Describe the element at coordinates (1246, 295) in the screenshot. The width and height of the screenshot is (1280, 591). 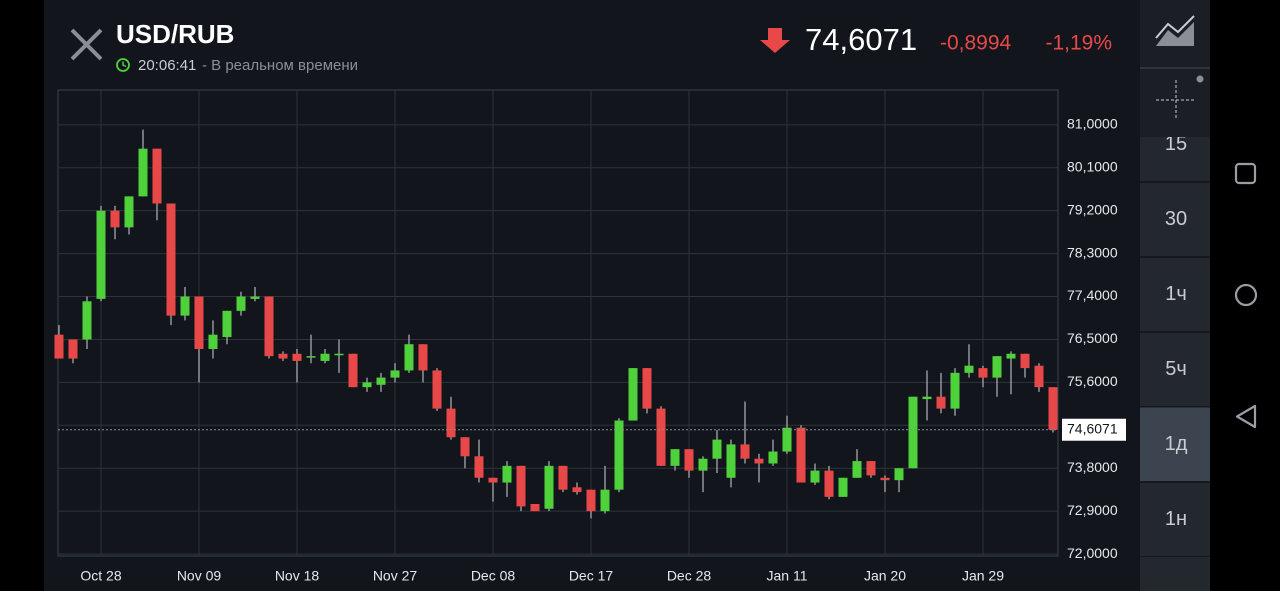
I see `nav-home` at that location.